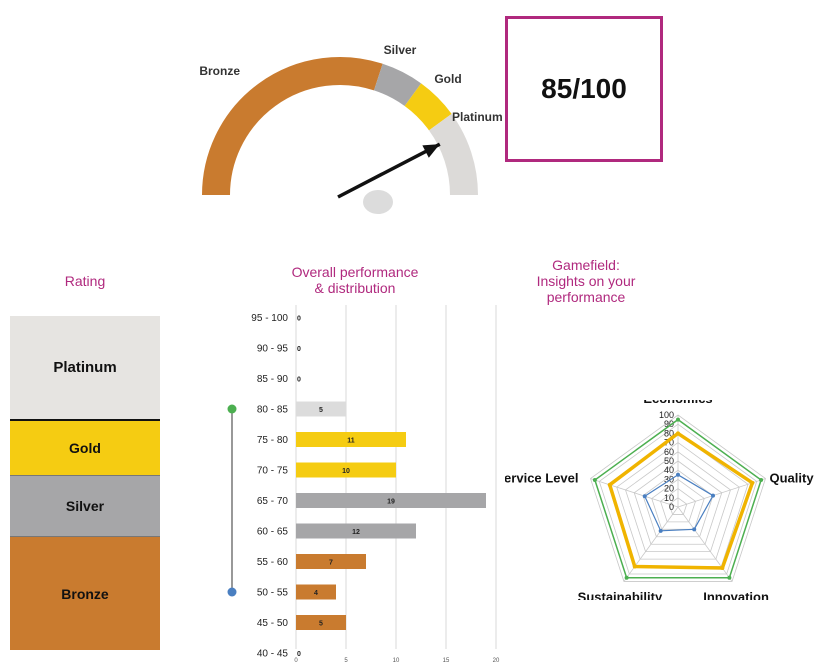 This screenshot has height=664, width=816. I want to click on bar-chart-value-label: 12, so click(356, 532).